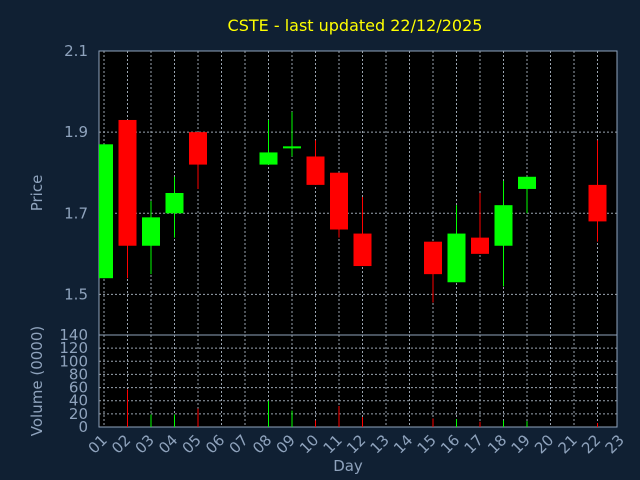 This screenshot has width=640, height=480. I want to click on day-tick-label: 17, so click(474, 444).